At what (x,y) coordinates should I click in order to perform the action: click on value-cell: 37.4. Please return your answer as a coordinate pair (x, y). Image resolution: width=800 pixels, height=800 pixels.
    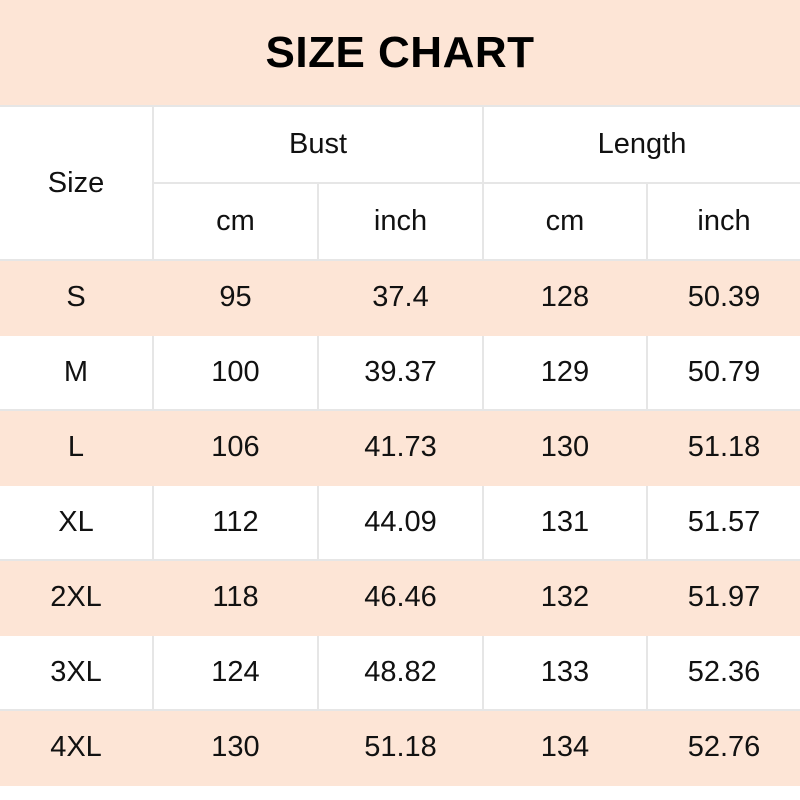
    Looking at the image, I should click on (400, 297).